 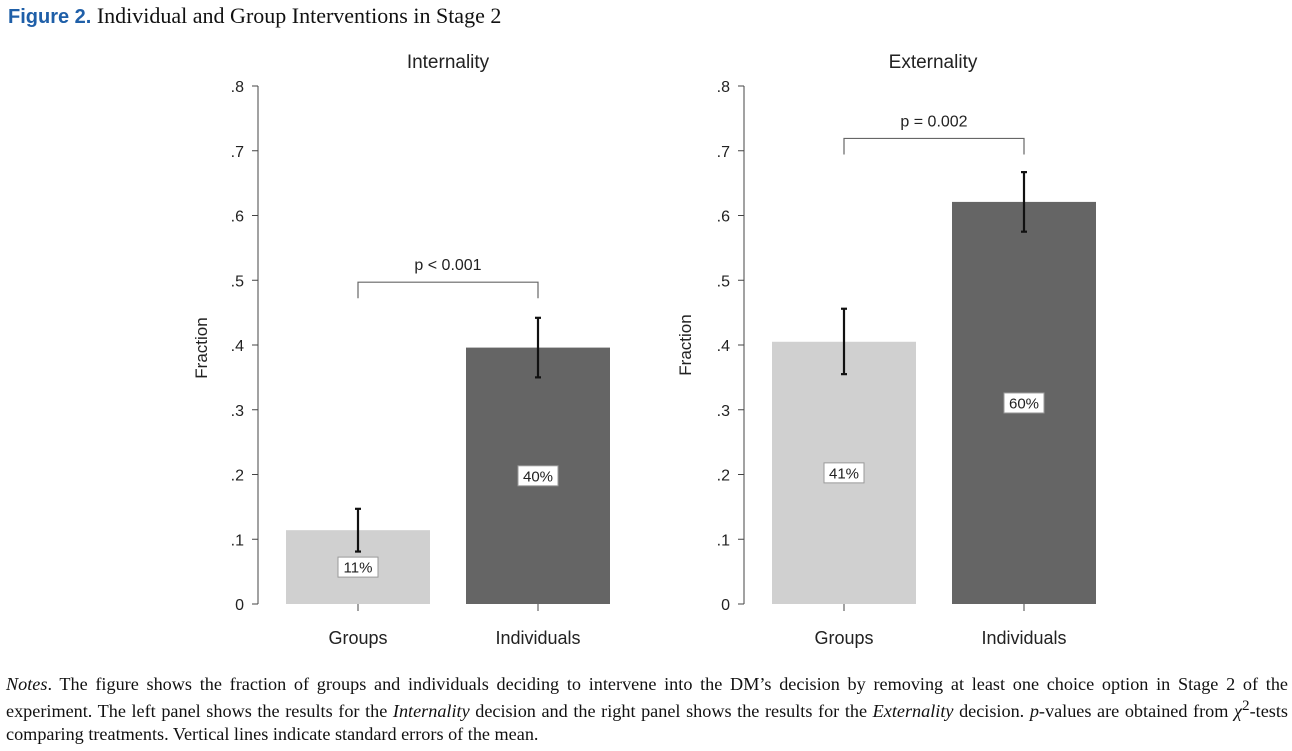 I want to click on panel-1-value-label: 40%, so click(x=538, y=476).